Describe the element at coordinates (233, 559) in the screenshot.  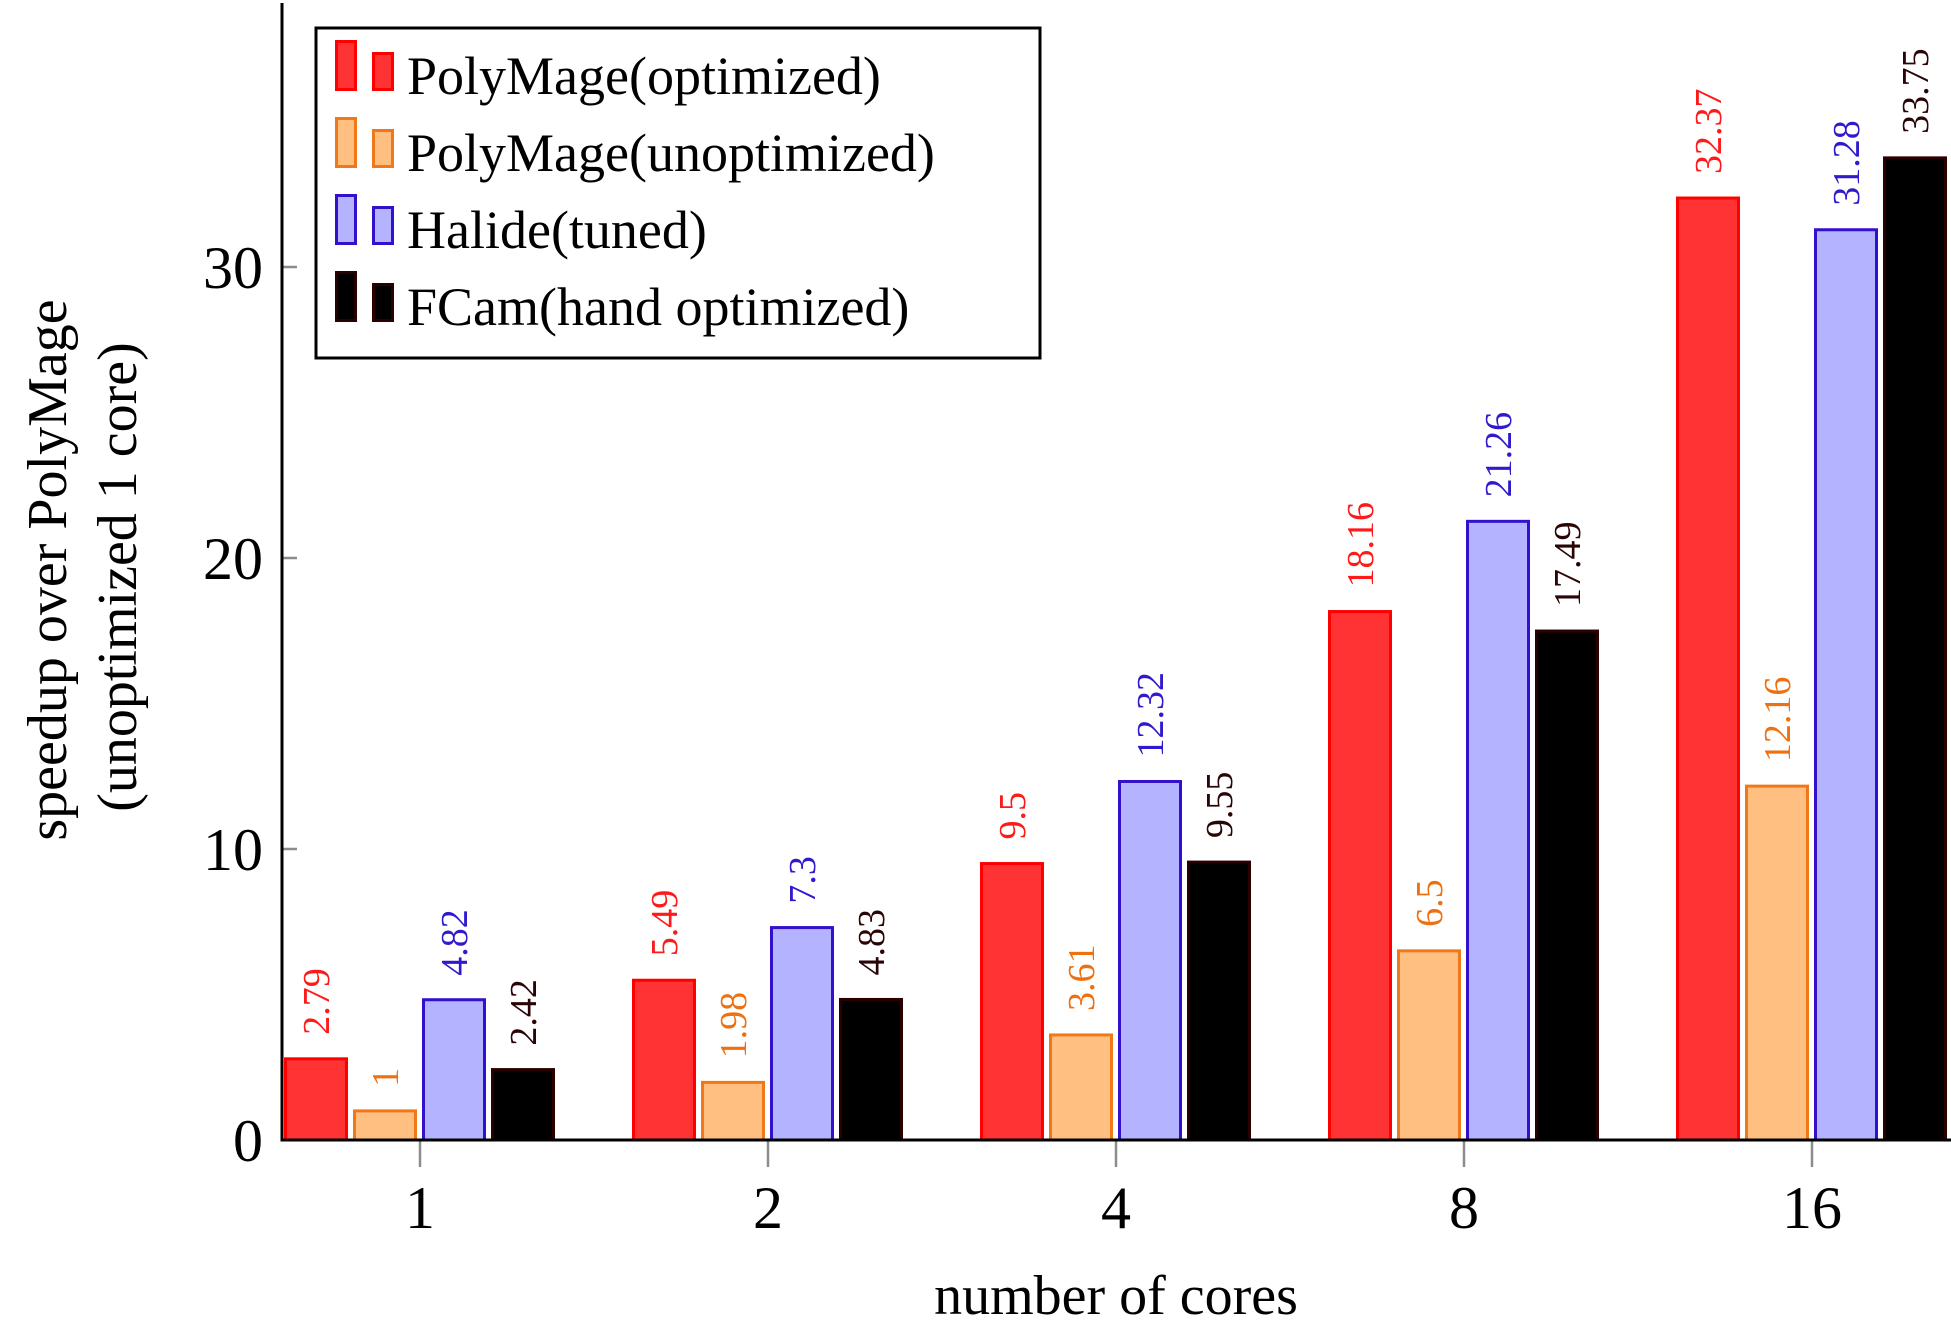
I see `y-tick-label: 20` at that location.